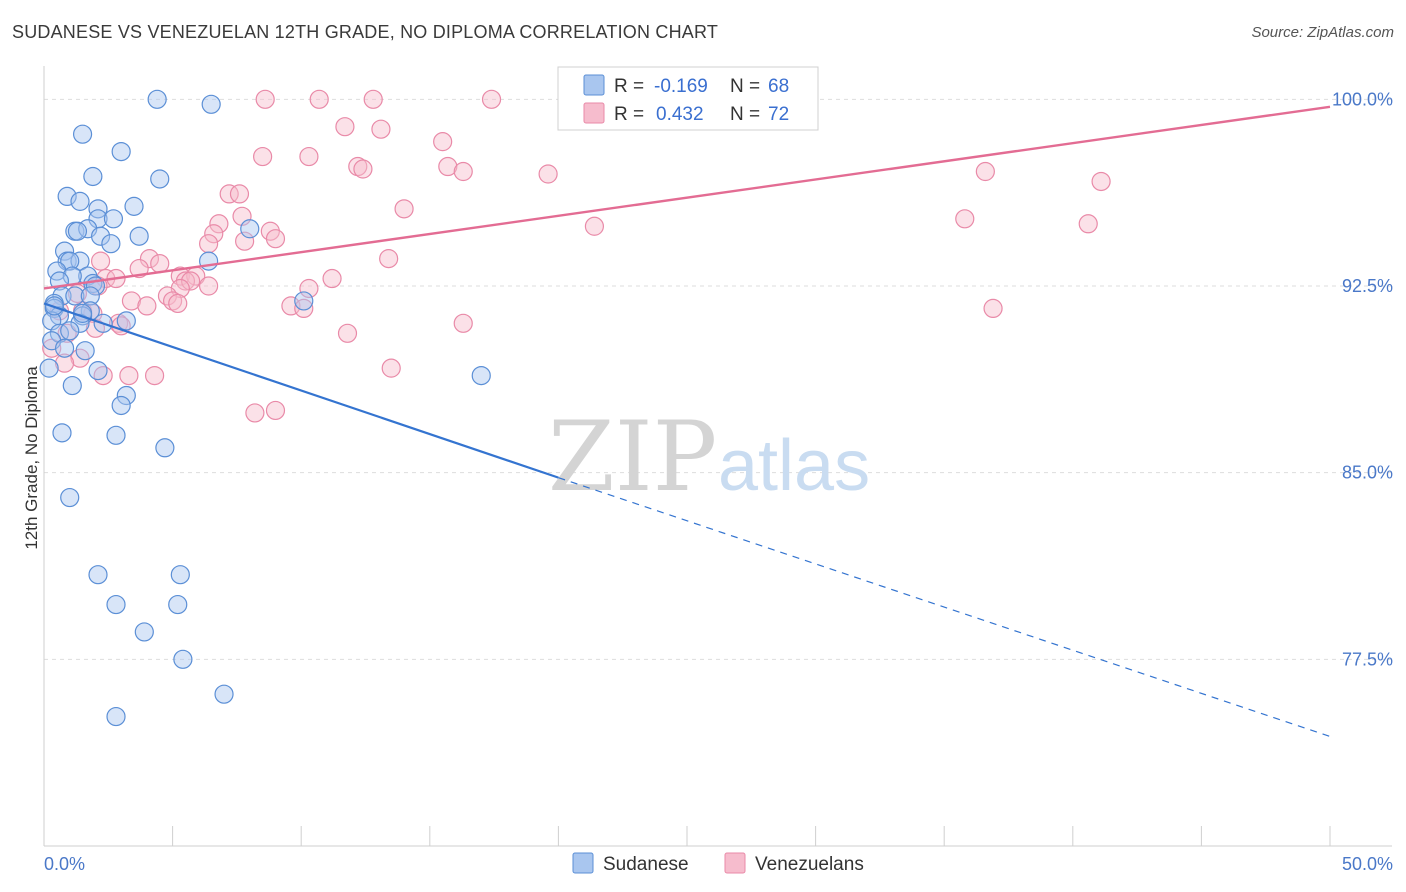  What do you see at coordinates (809, 864) in the screenshot?
I see `legend-venezuelans-label: Venezuelans` at bounding box center [809, 864].